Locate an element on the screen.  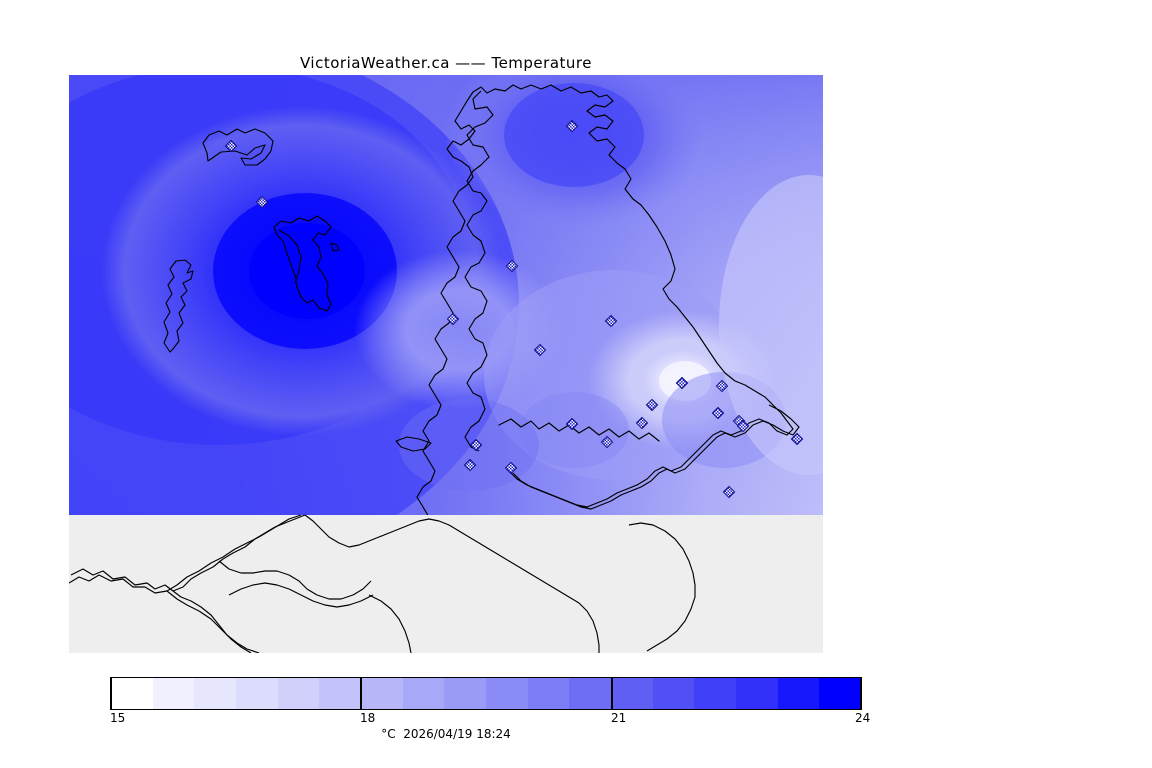
colorbar: 15 18 21 24 is located at coordinates (490, 701).